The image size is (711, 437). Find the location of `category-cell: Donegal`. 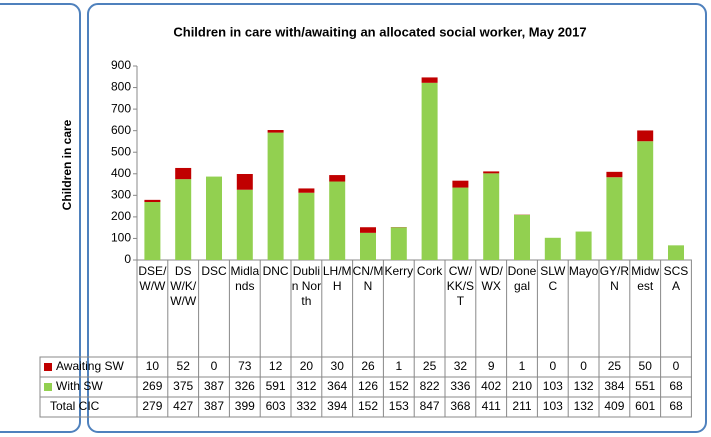

category-cell: Donegal is located at coordinates (522, 278).